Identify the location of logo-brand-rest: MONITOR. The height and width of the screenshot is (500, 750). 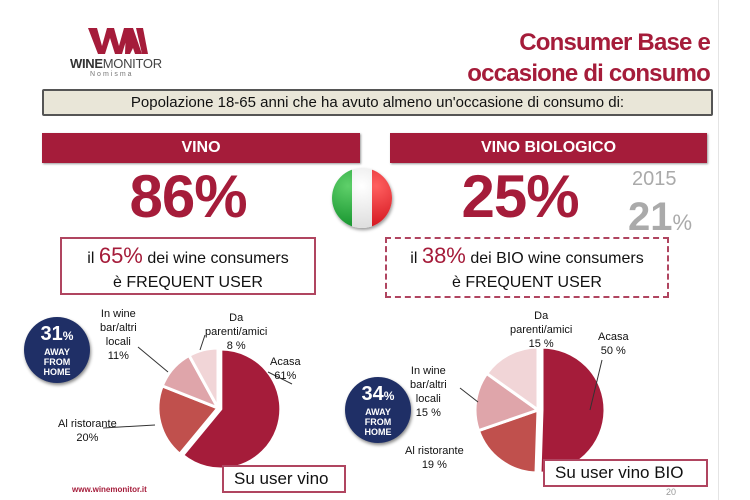
(132, 63).